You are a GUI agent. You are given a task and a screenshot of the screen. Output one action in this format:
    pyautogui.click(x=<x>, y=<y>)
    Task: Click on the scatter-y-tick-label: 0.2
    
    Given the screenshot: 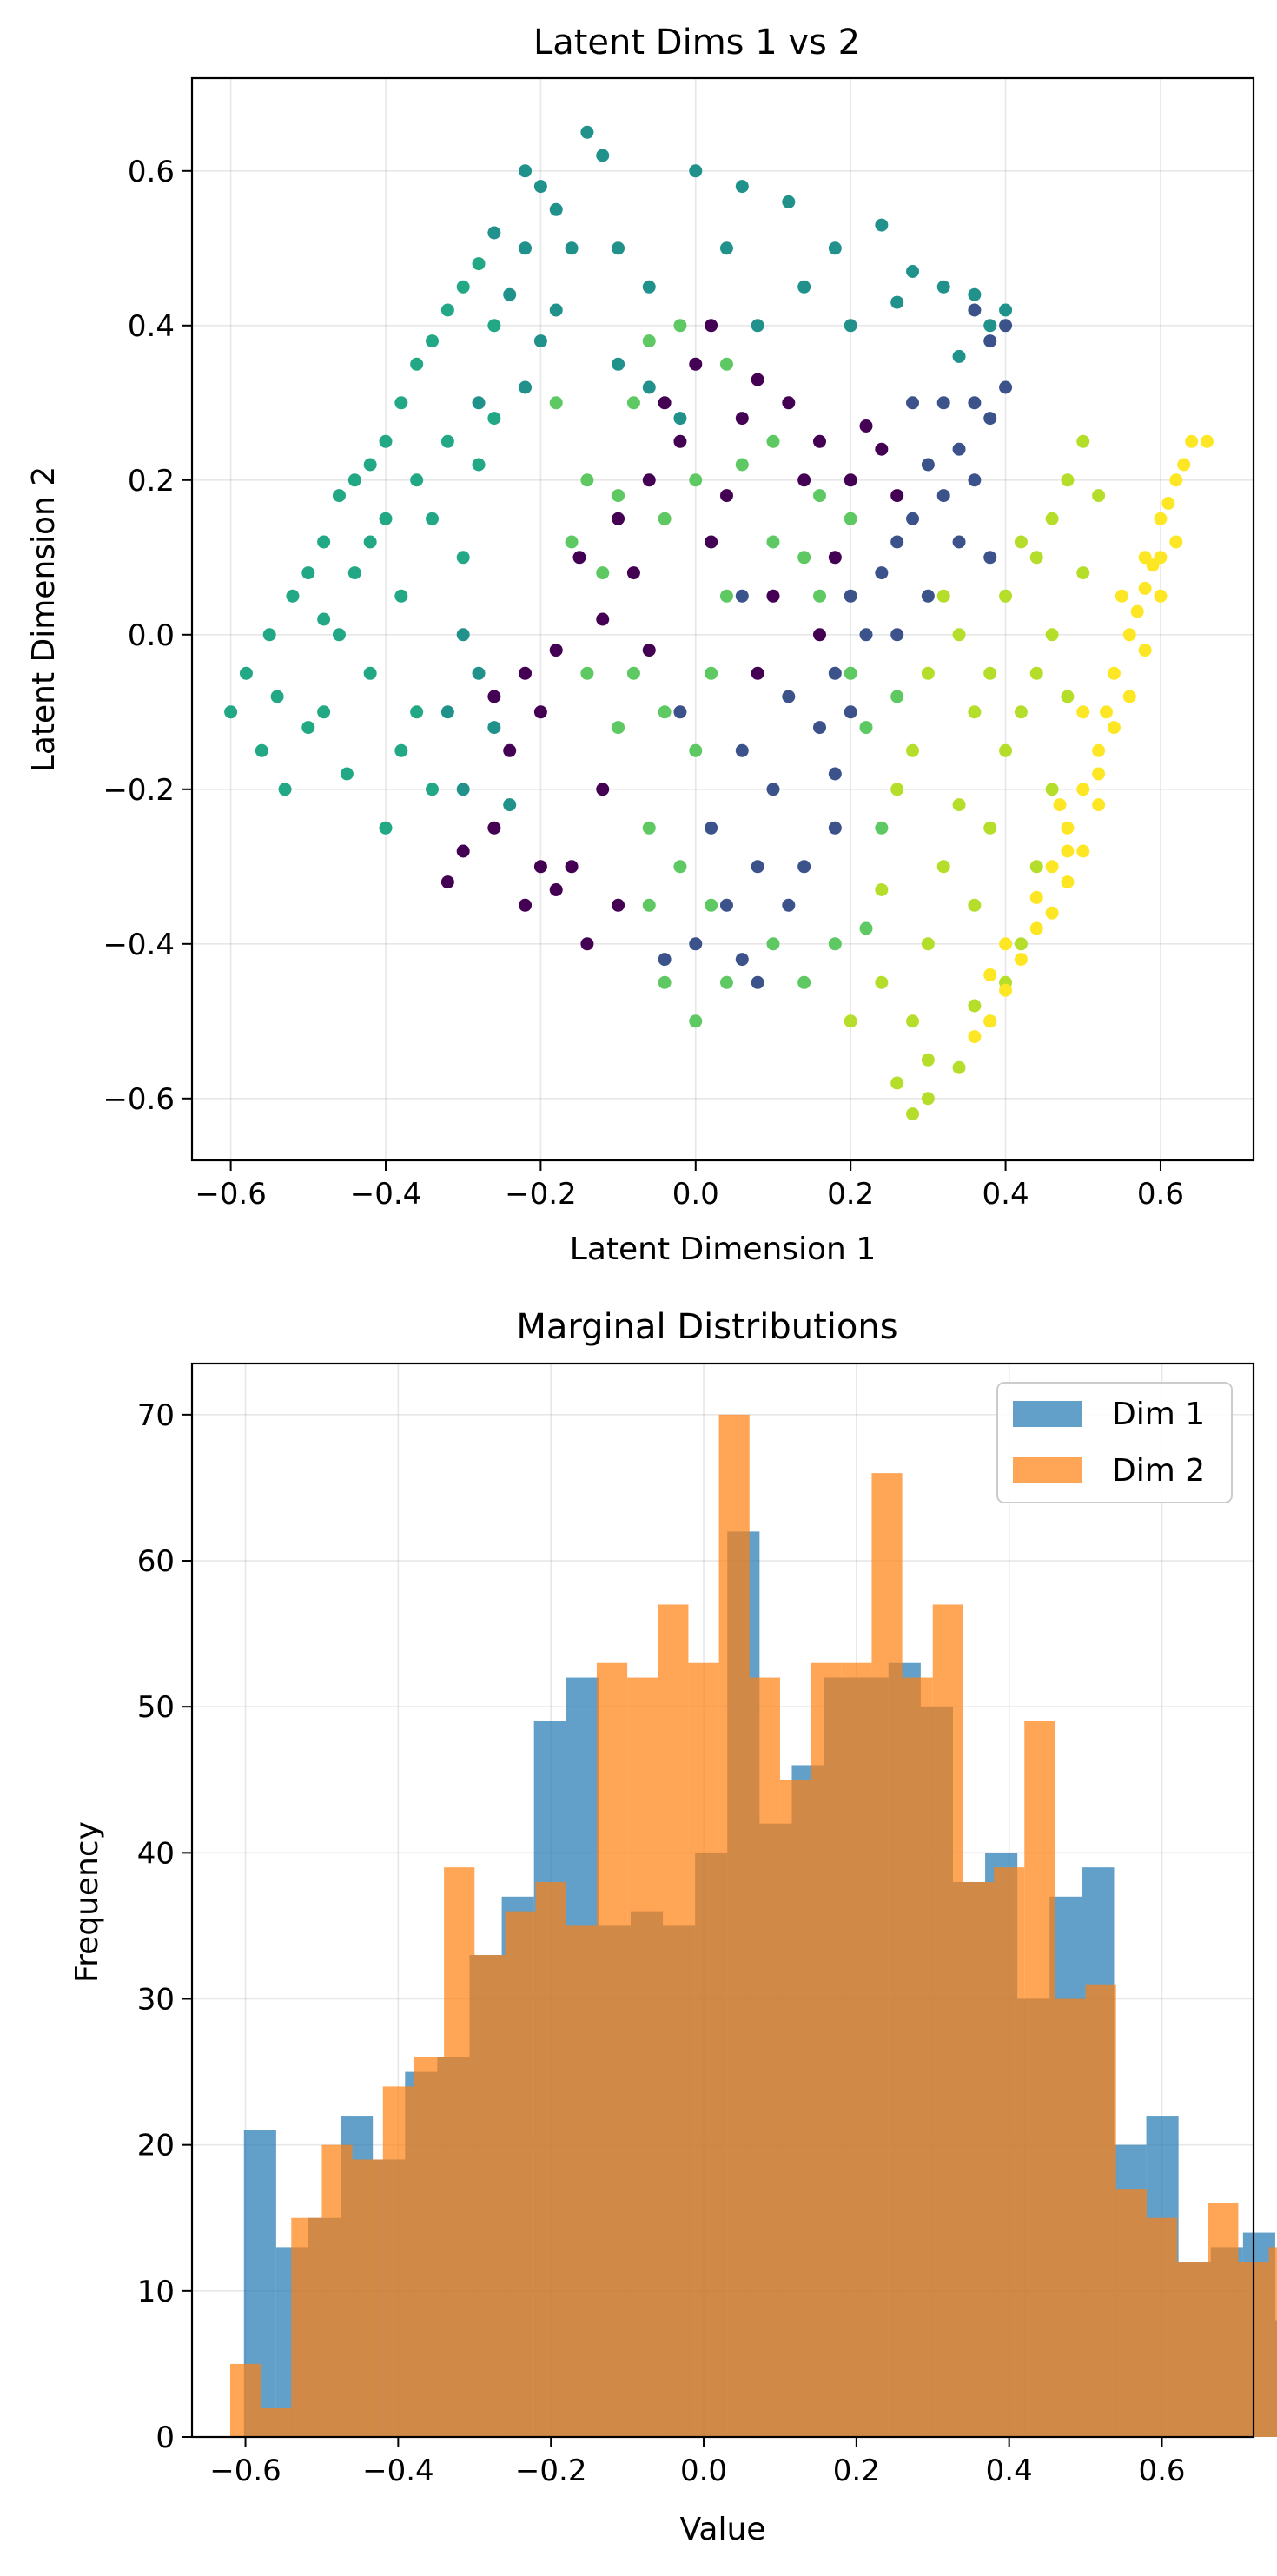 What is the action you would take?
    pyautogui.click(x=152, y=482)
    